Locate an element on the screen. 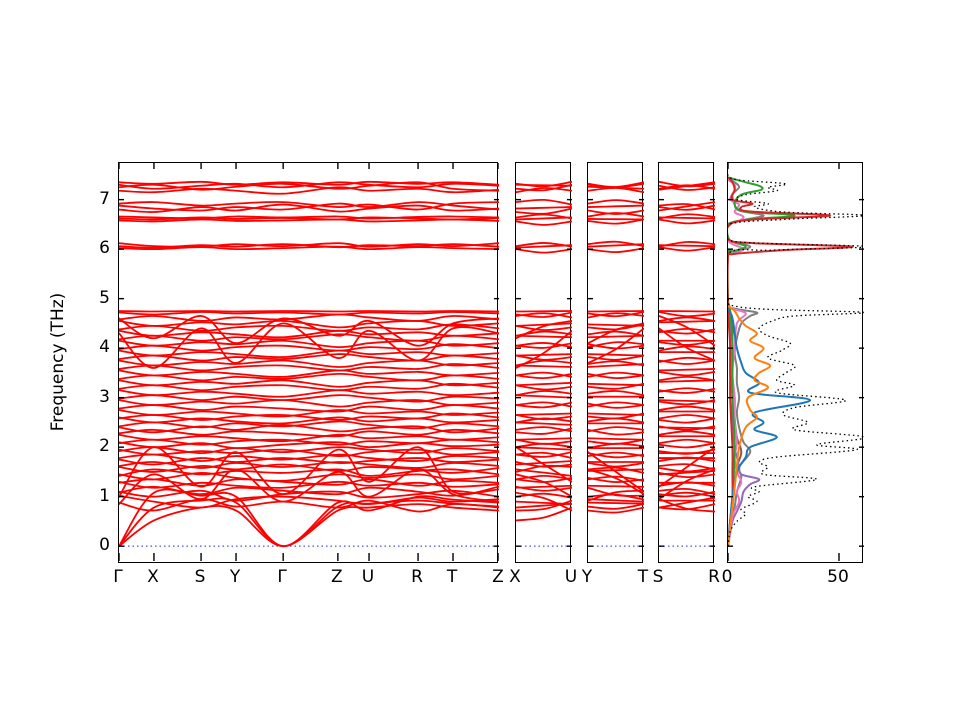 This screenshot has height=720, width=960. band-structure-panel-XU is located at coordinates (543, 362).